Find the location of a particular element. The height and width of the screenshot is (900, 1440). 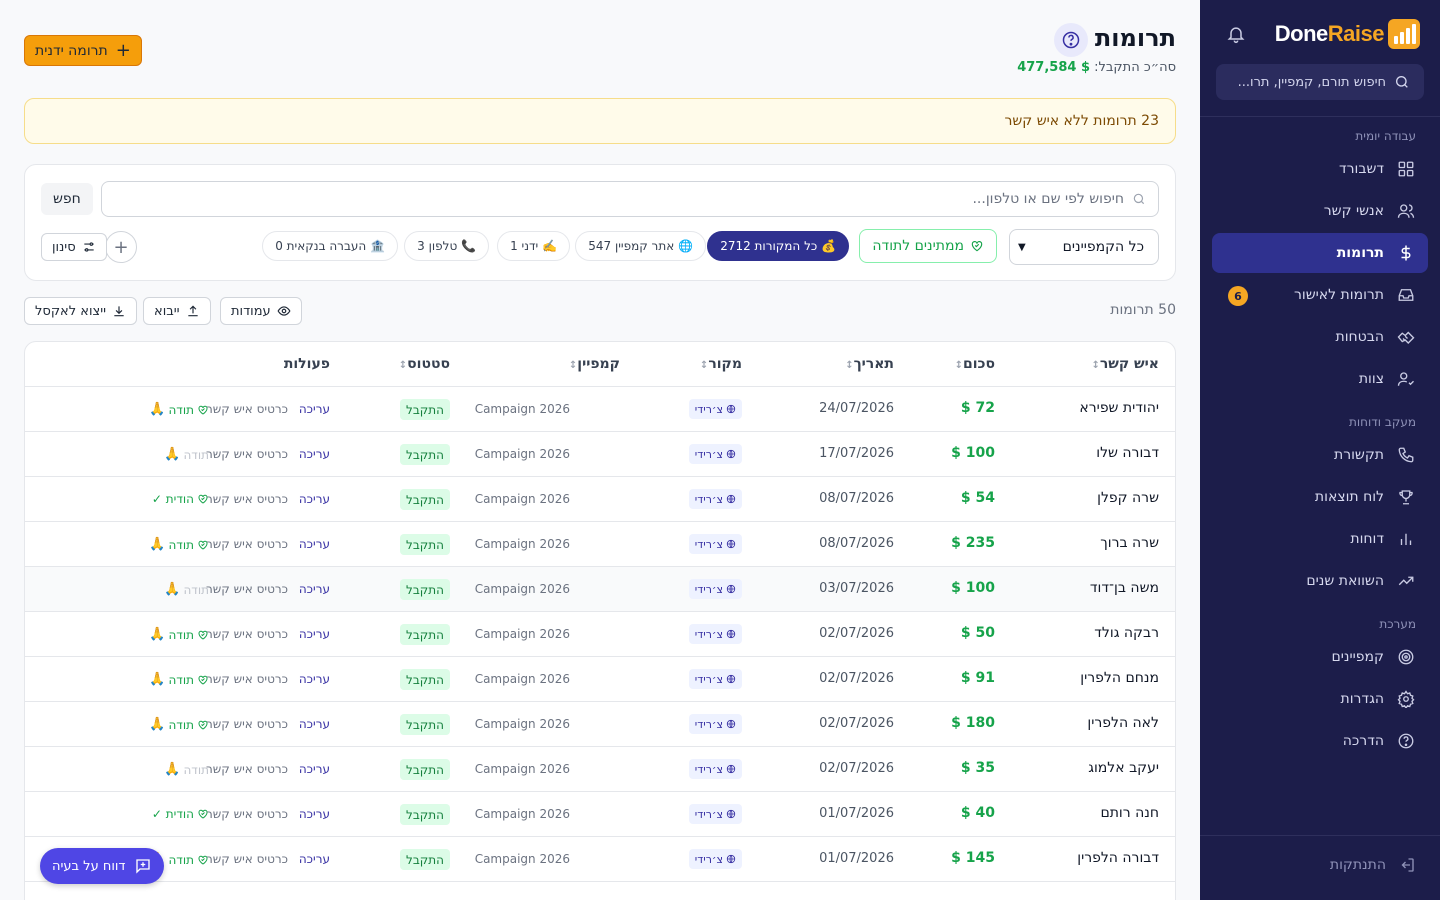

donor-name: יהודית שפירא is located at coordinates (1119, 408).